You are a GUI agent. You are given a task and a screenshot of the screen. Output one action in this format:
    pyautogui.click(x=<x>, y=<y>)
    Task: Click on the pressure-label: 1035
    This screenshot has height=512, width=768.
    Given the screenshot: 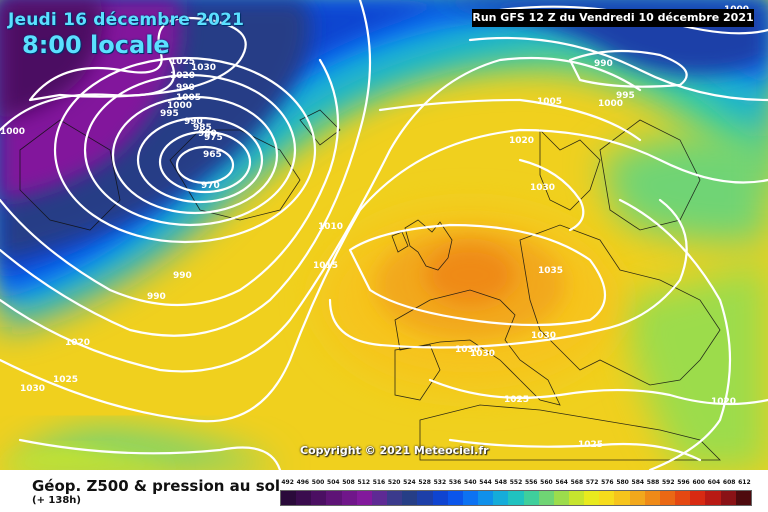 What is the action you would take?
    pyautogui.click(x=550, y=271)
    